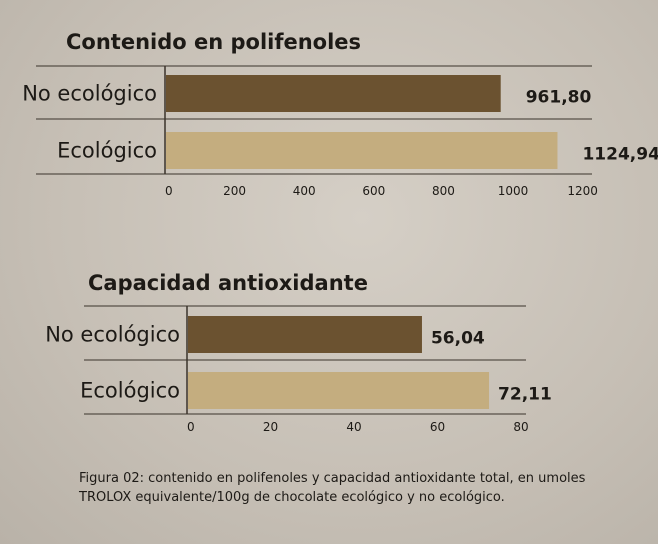 The height and width of the screenshot is (544, 658). Describe the element at coordinates (443, 191) in the screenshot. I see `tick-label-polifenoles: 800` at that location.